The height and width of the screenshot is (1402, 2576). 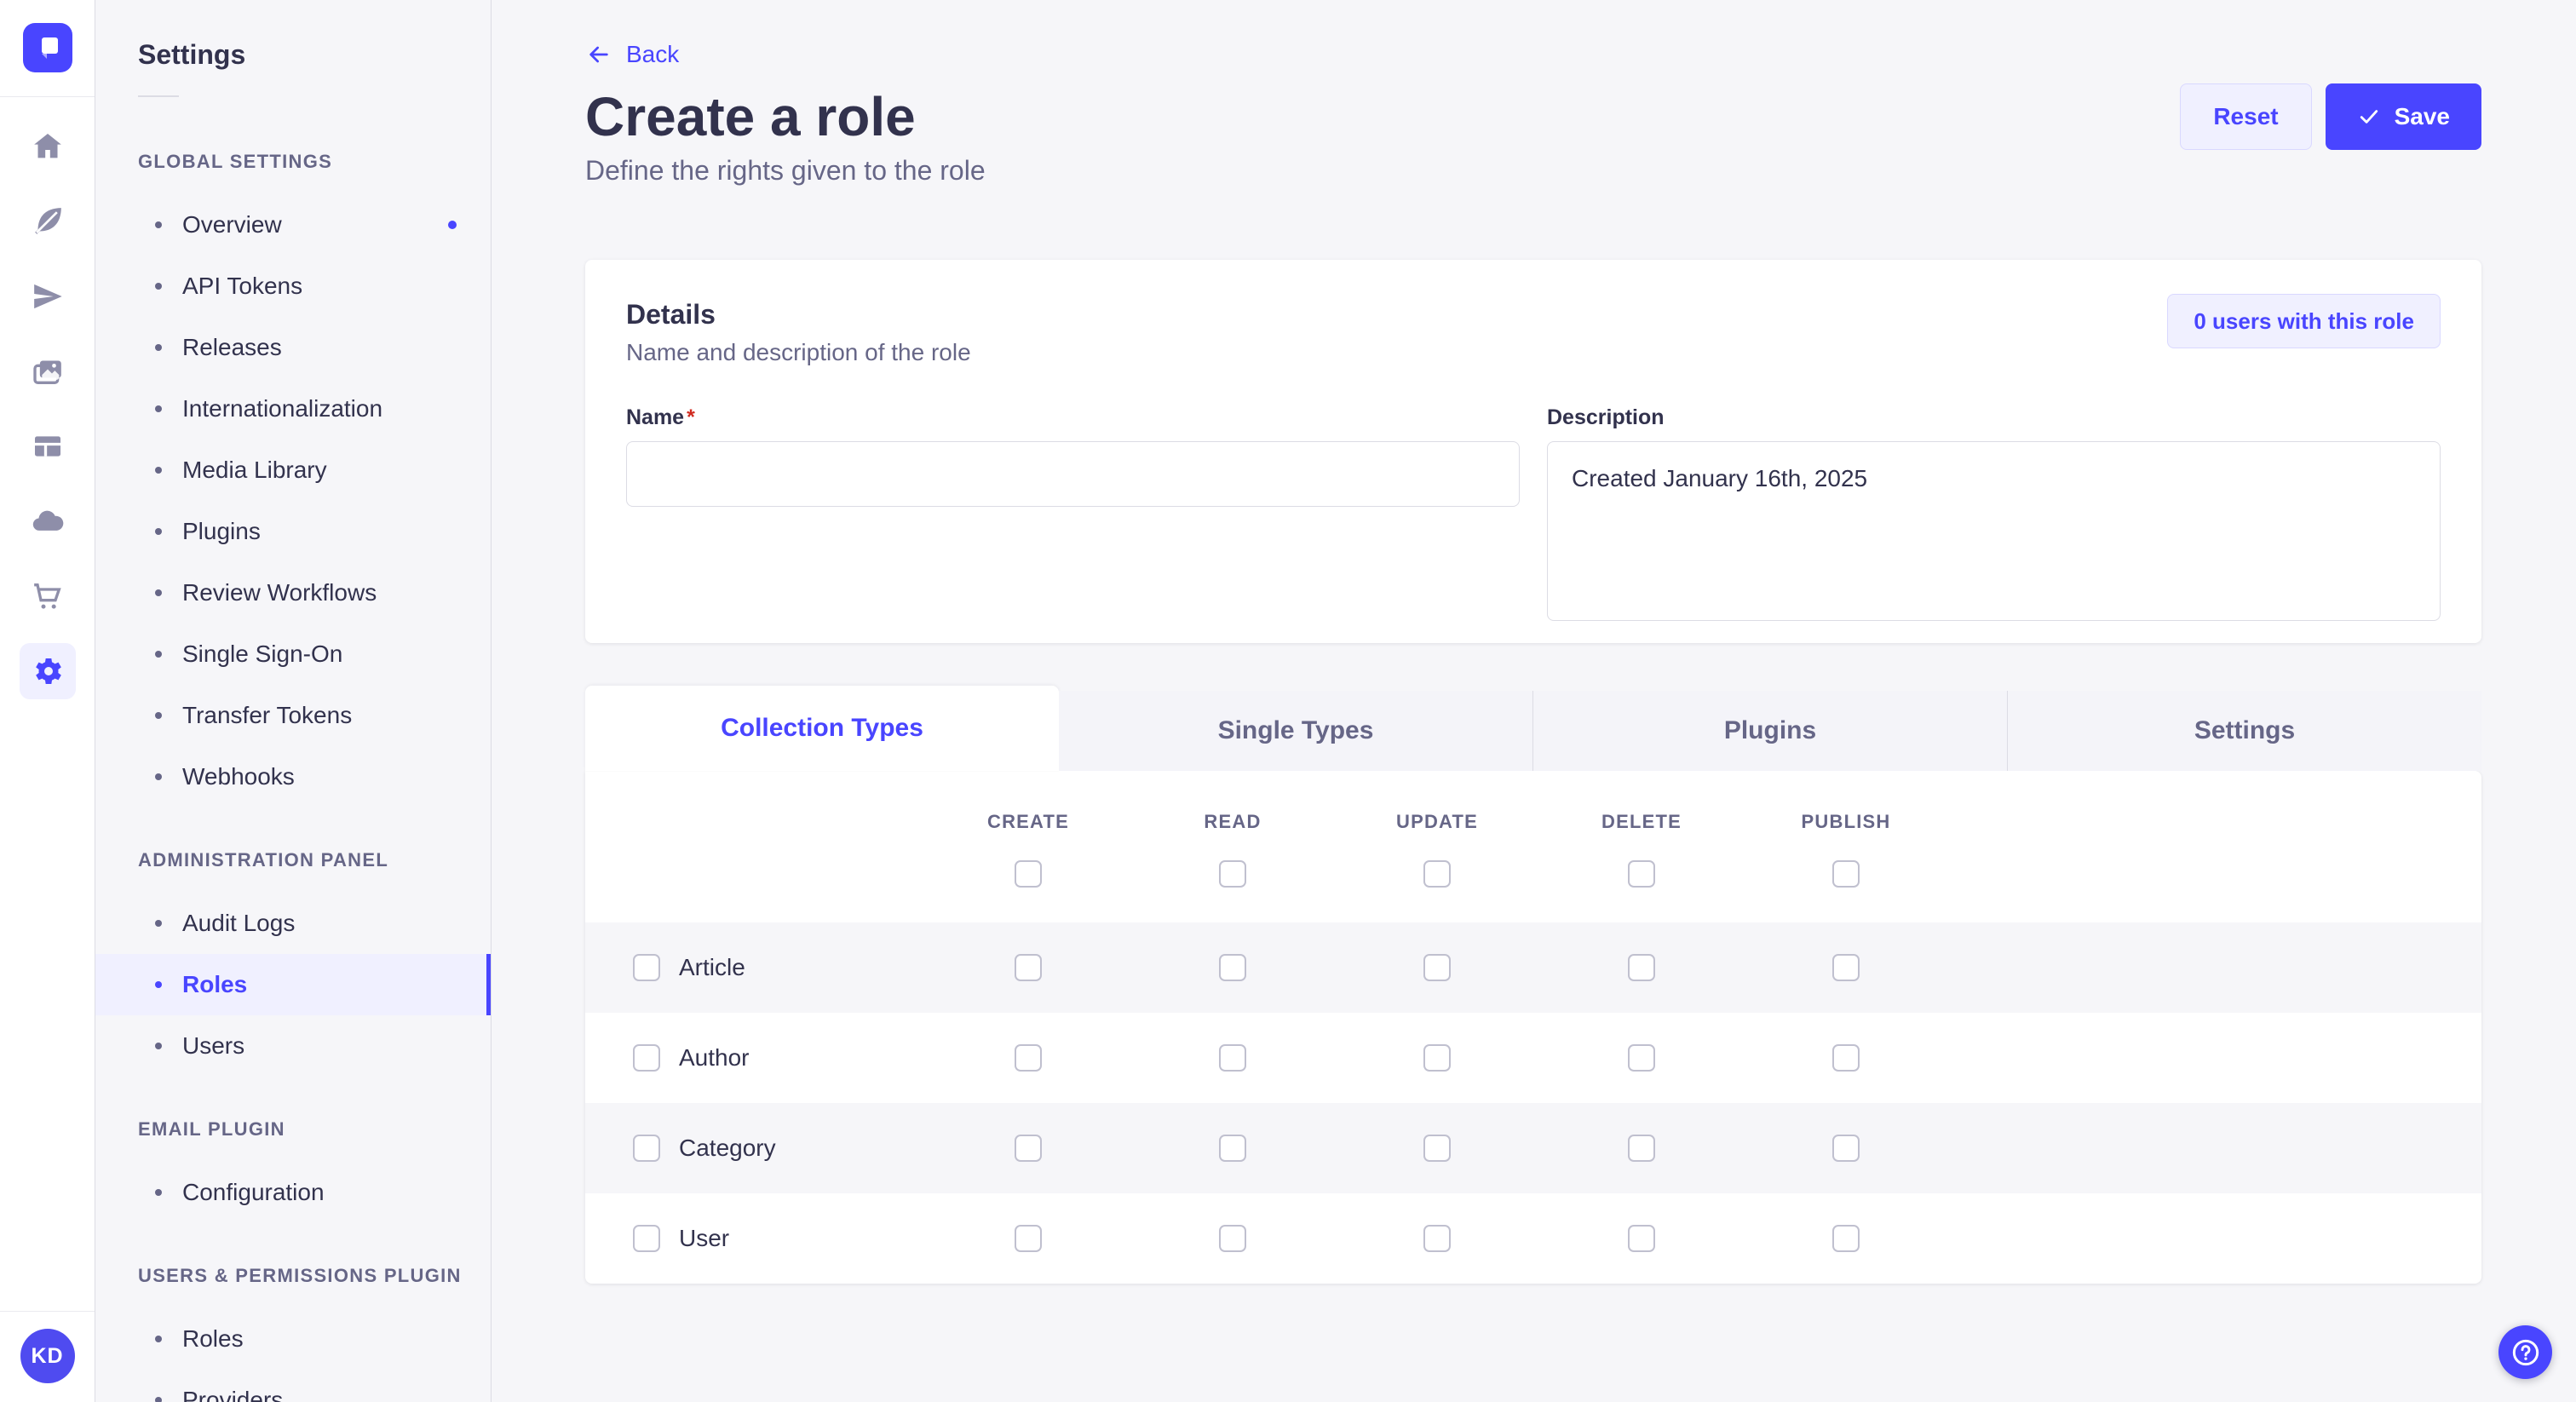 What do you see at coordinates (1642, 849) in the screenshot?
I see `column-delete: DELETE` at bounding box center [1642, 849].